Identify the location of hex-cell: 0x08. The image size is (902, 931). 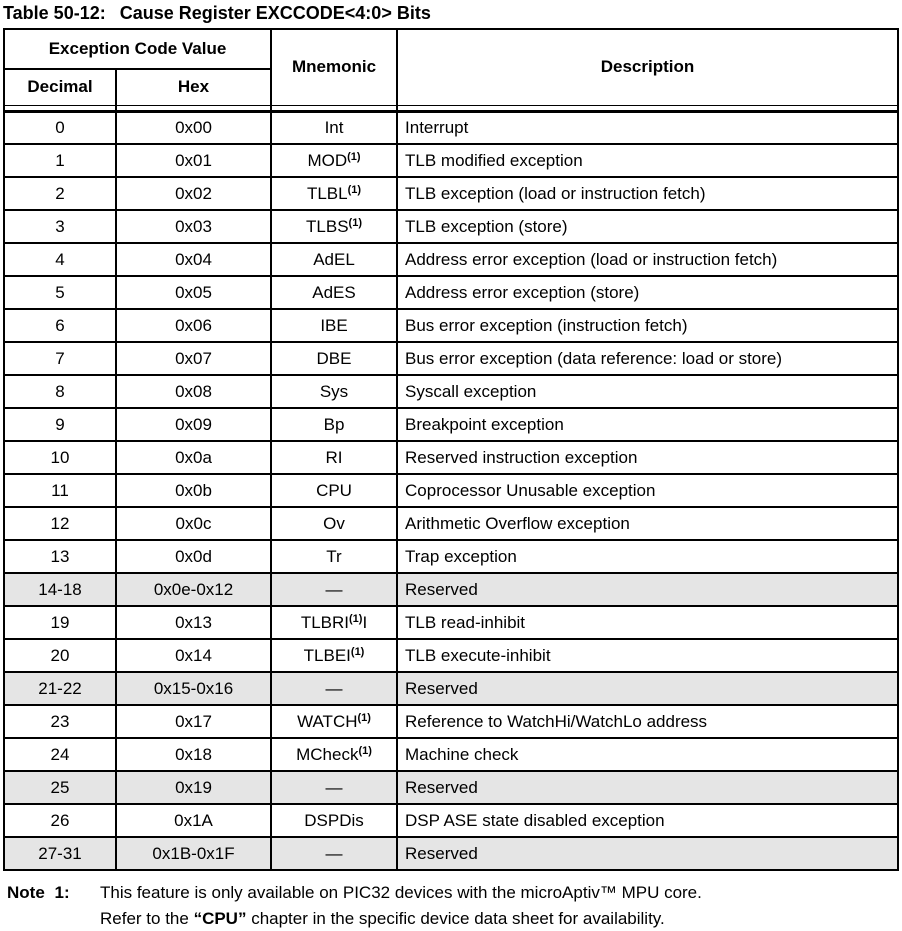
(193, 391).